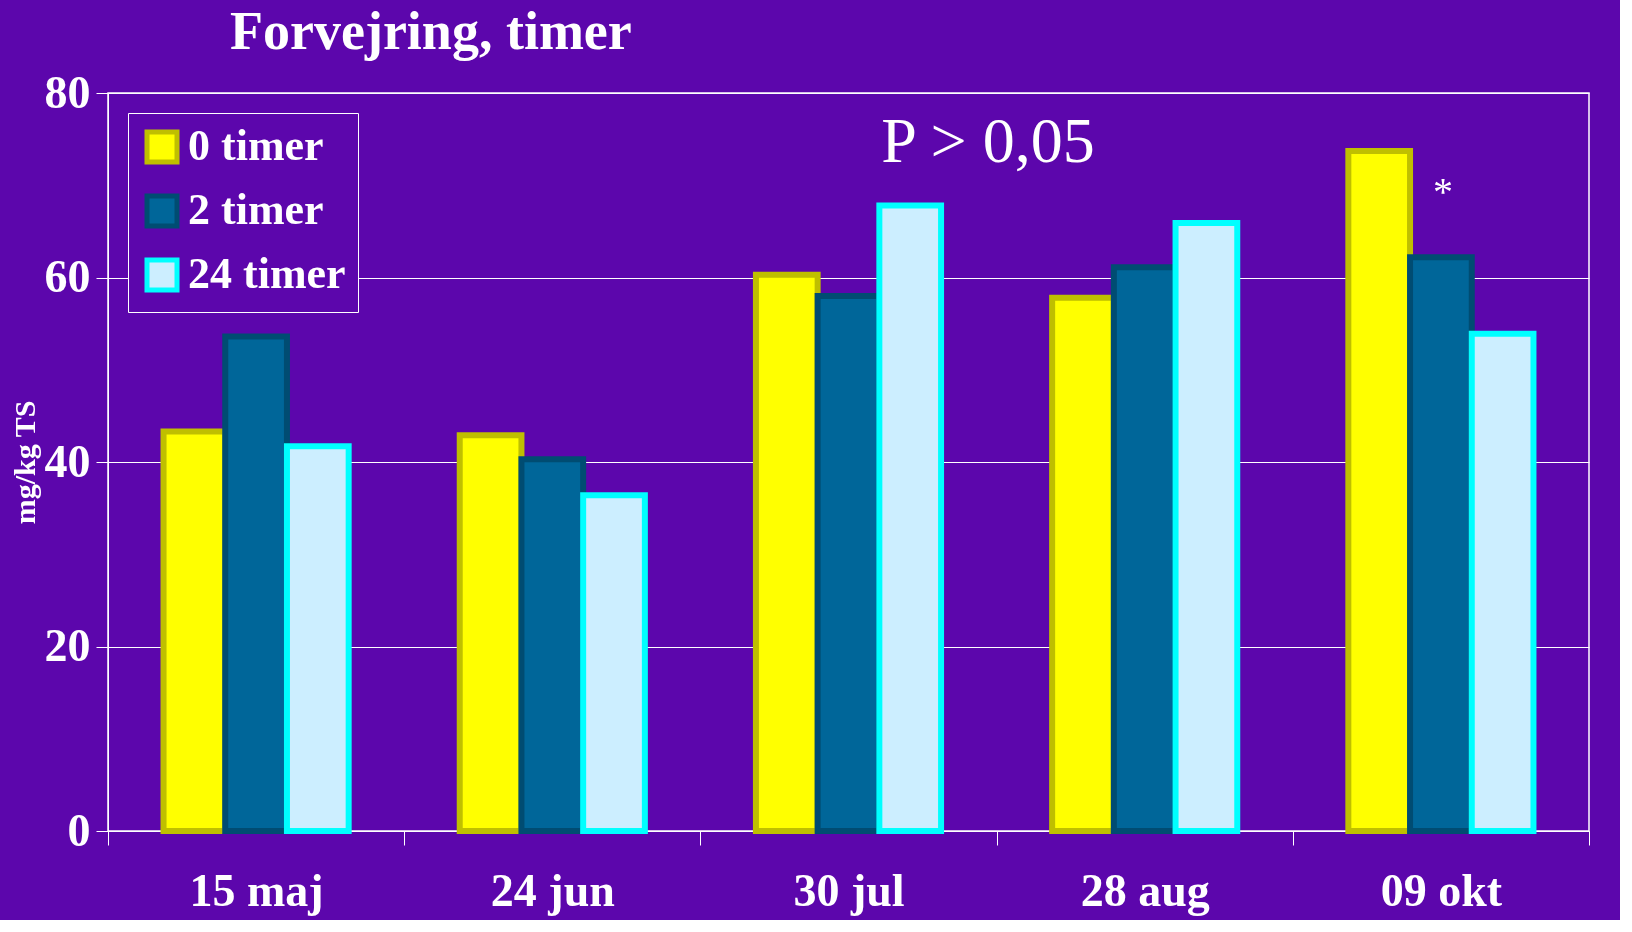 The image size is (1632, 932). I want to click on x-tick-label: 09 okt, so click(1441, 890).